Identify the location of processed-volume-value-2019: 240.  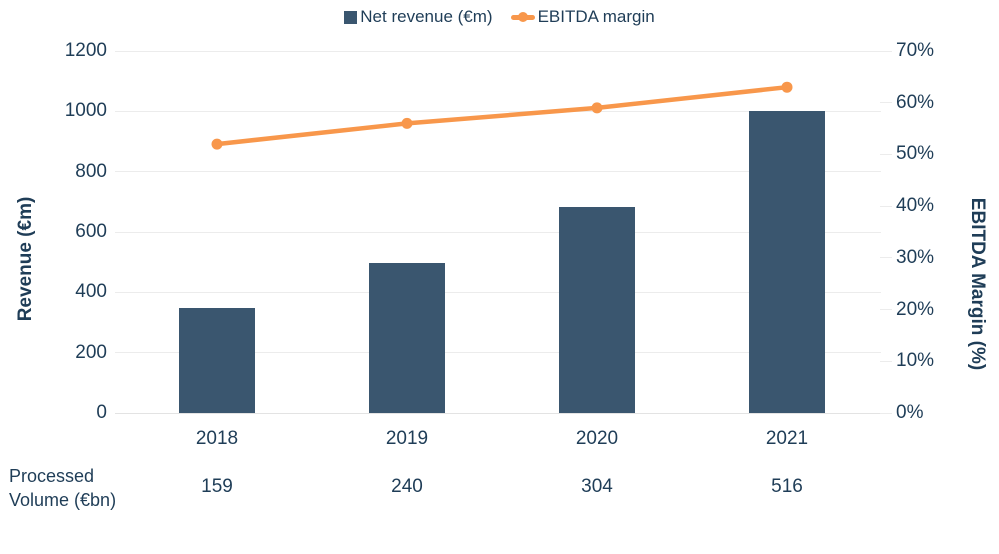
(407, 486).